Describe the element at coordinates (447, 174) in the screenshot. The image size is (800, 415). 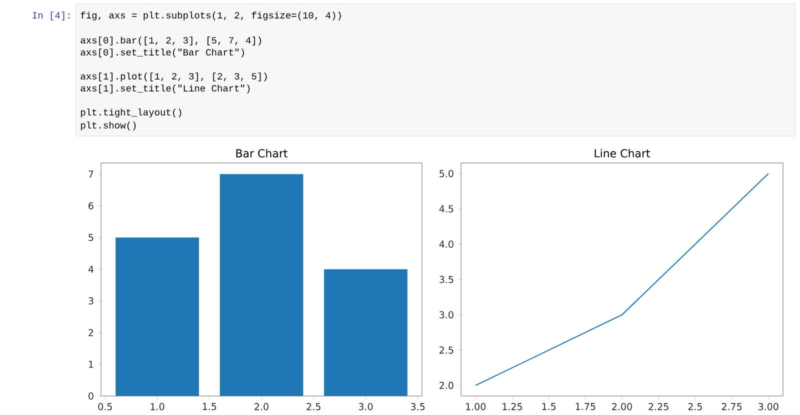
I see `y-tick-label: 5.0` at that location.